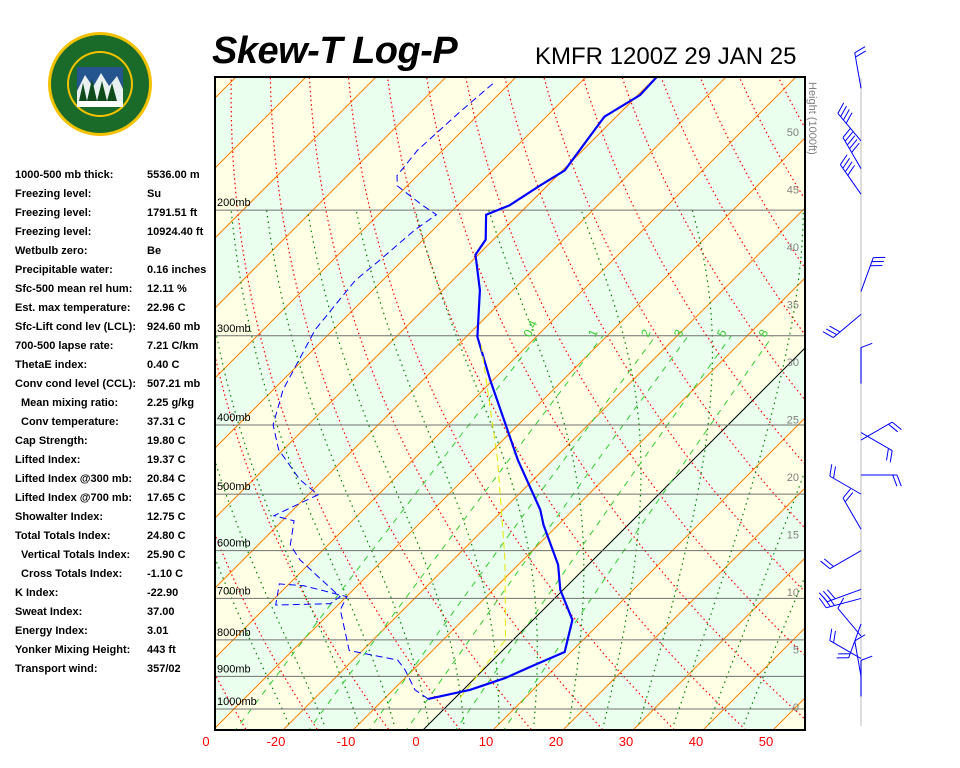 This screenshot has width=960, height=768. Describe the element at coordinates (165, 574) in the screenshot. I see `stat-value: -1.10 C` at that location.